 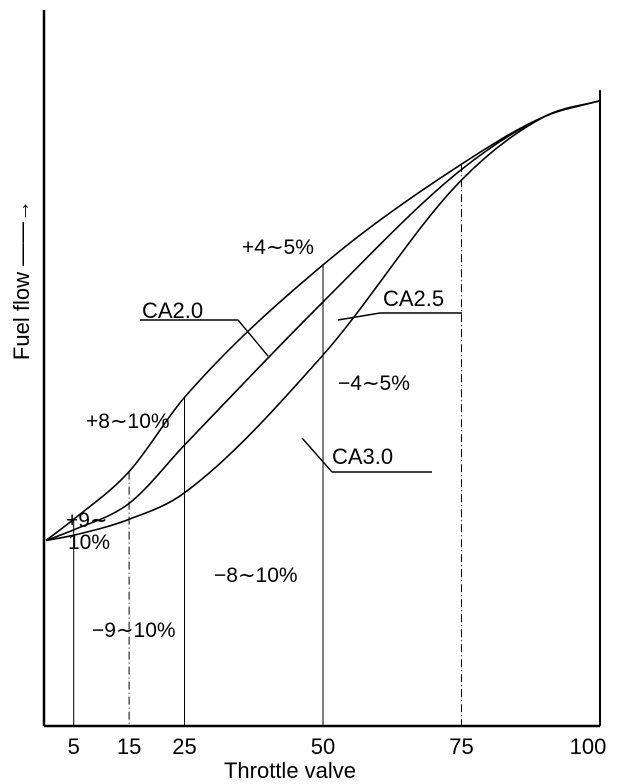 What do you see at coordinates (89, 542) in the screenshot?
I see `annotation-plus-9-line2: 10%` at bounding box center [89, 542].